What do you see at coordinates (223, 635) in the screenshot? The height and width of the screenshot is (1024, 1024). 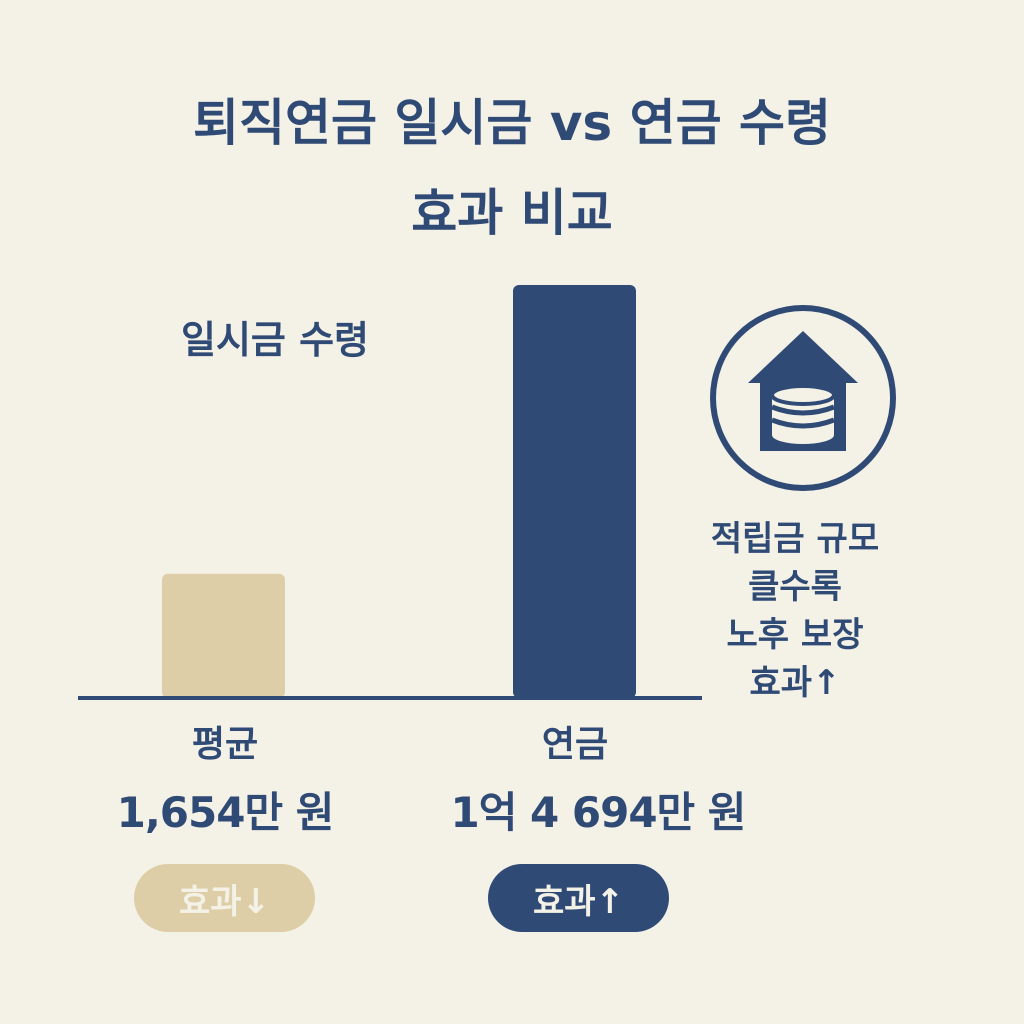 I see `bar-average` at bounding box center [223, 635].